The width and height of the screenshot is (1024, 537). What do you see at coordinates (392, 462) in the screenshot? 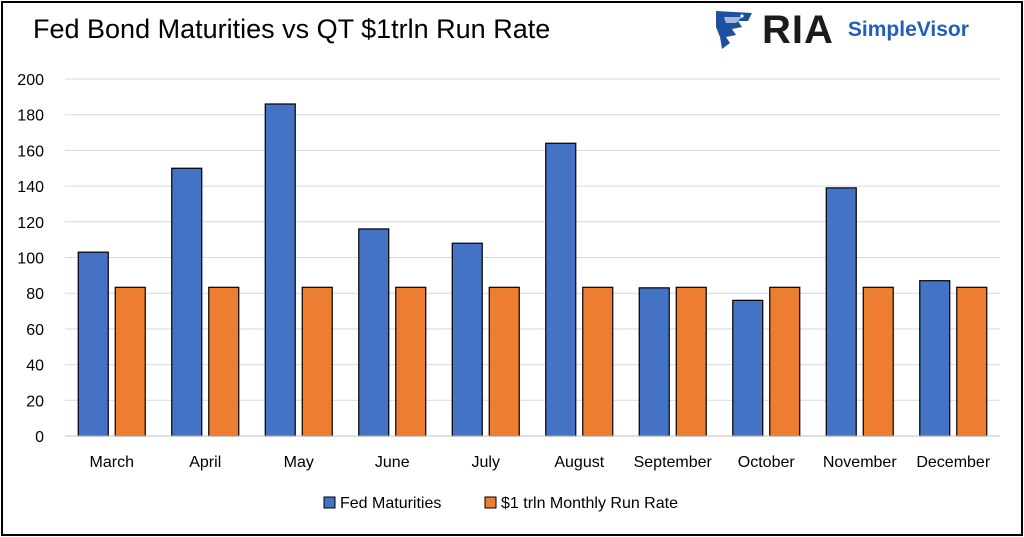
I see `x-tick-label: June` at bounding box center [392, 462].